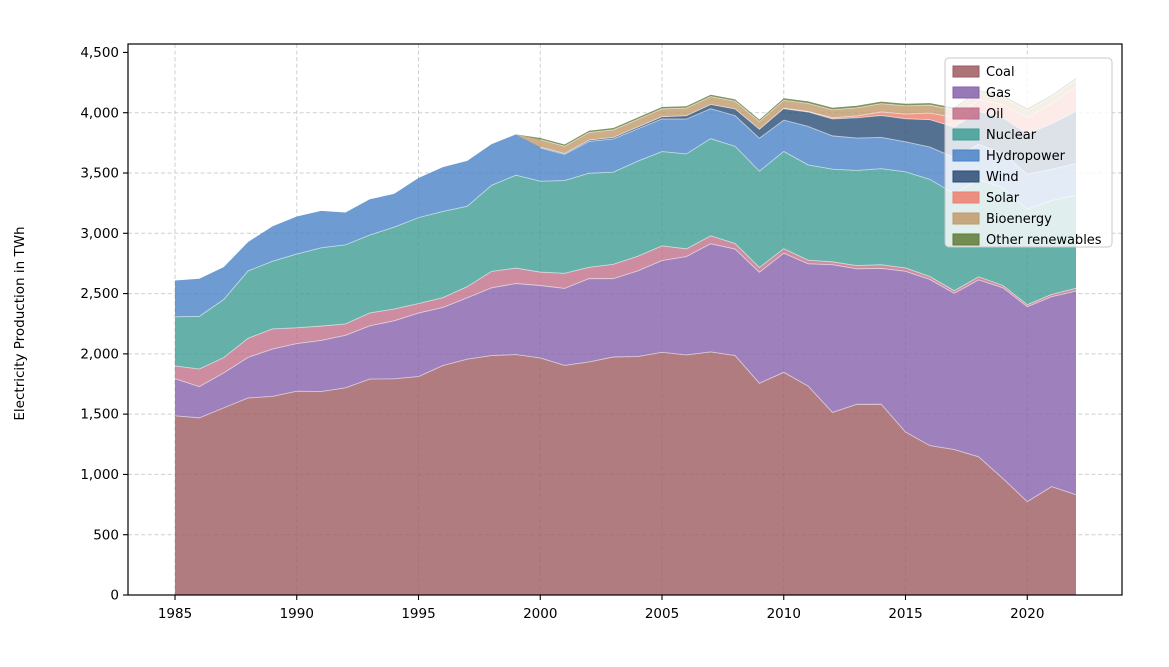 This screenshot has height=667, width=1169. Describe the element at coordinates (20, 323) in the screenshot. I see `y-axis-label: Electricity Production in TWh` at that location.